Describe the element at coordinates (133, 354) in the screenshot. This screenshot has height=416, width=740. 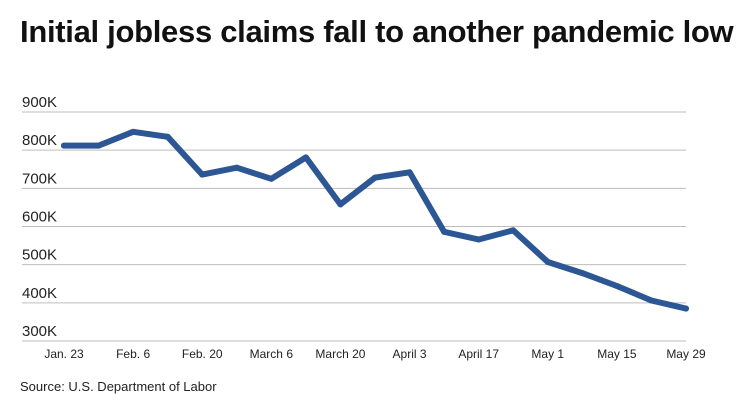
I see `x-tick-label: Feb. 6` at that location.